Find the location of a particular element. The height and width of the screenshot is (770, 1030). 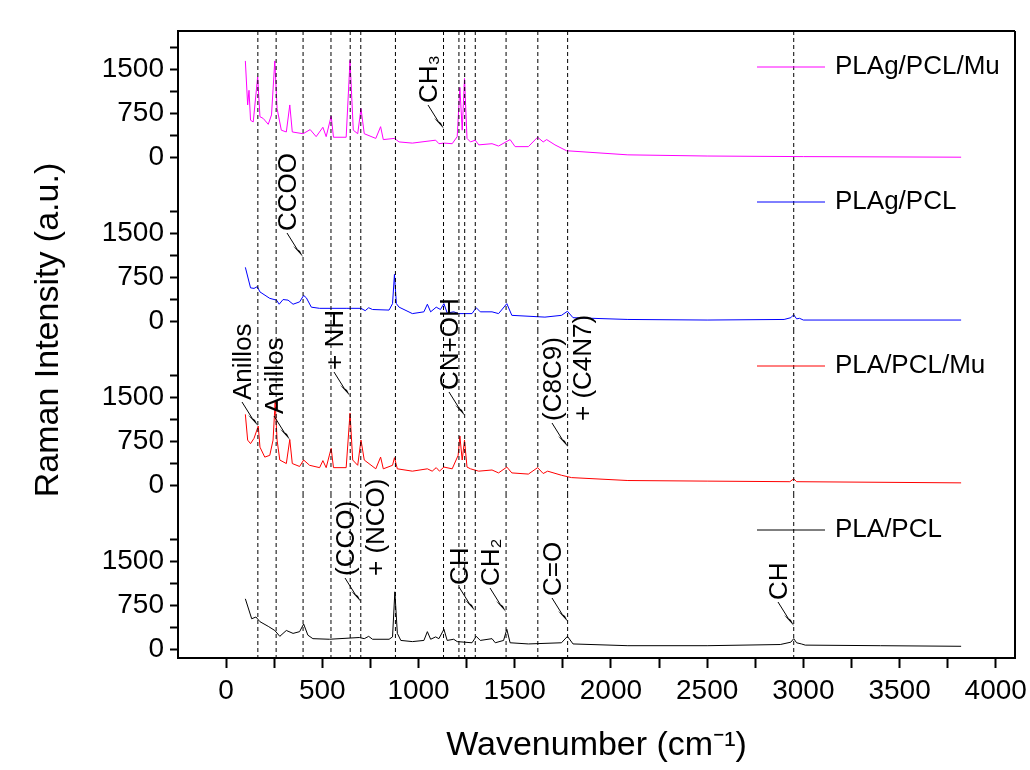

y-axis-title: Raman Intensity (a.u.) is located at coordinates (46, 330).